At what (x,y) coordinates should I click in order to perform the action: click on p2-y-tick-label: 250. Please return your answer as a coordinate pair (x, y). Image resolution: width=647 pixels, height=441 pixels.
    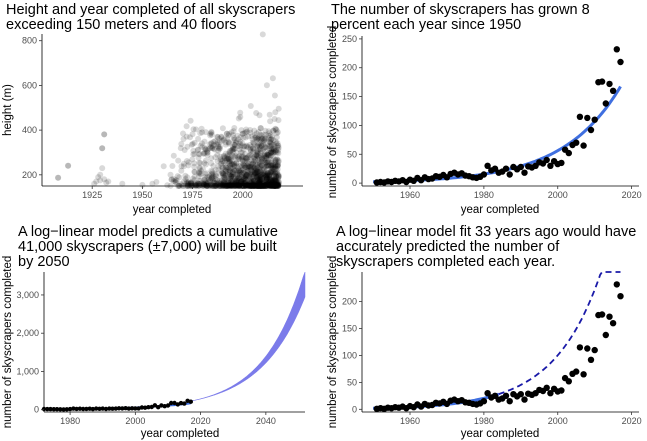
    Looking at the image, I should click on (349, 39).